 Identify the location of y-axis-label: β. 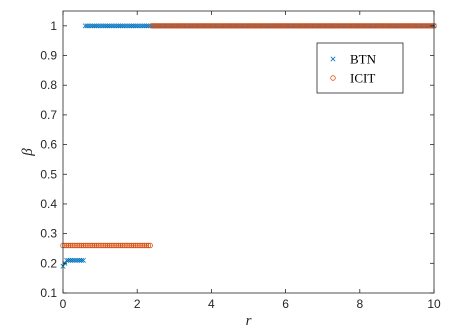
(28, 152).